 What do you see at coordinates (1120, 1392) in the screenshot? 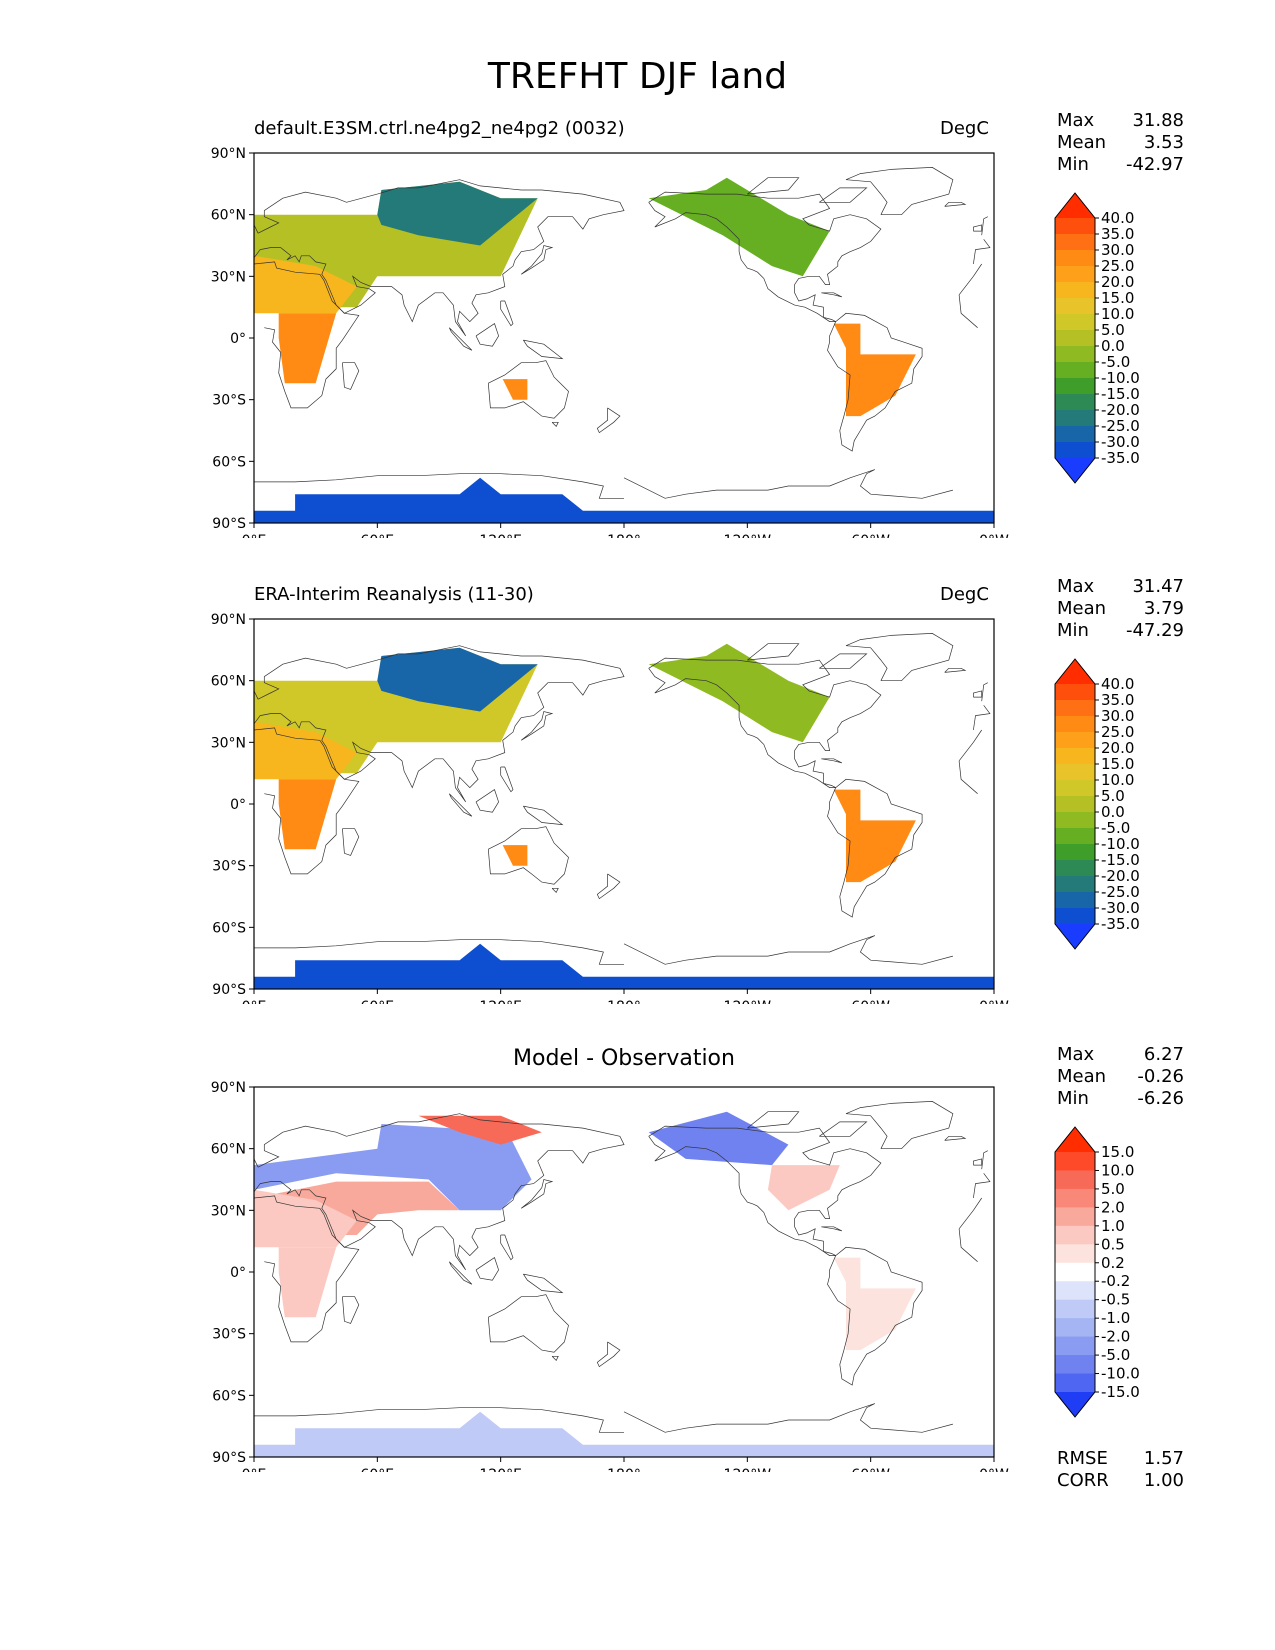
I see `cb-diff-label: -15.0` at bounding box center [1120, 1392].